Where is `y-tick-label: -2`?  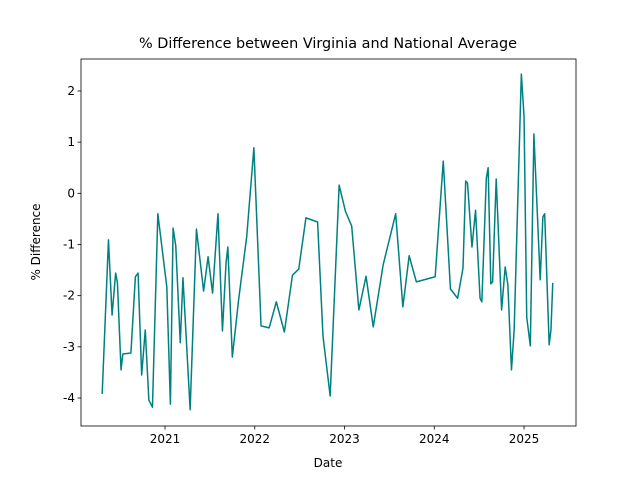 y-tick-label: -2 is located at coordinates (69, 296).